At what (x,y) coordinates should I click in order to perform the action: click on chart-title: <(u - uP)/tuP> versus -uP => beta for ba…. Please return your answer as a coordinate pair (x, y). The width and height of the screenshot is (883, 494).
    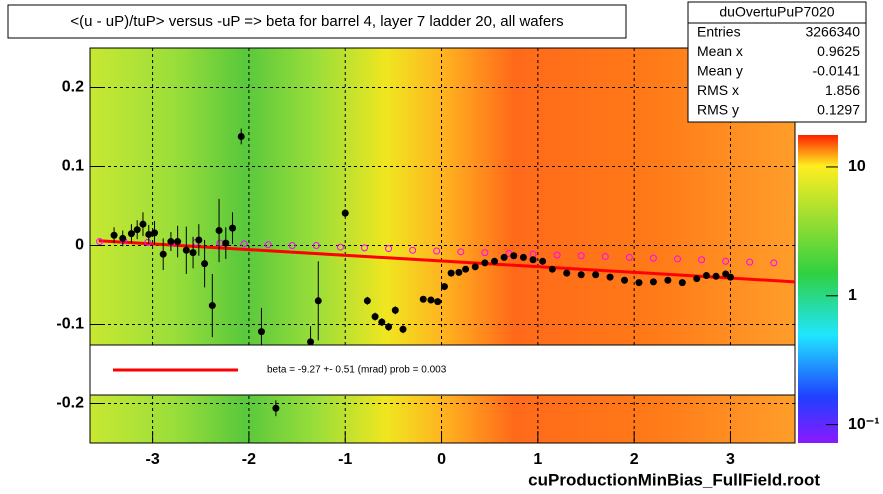
    Looking at the image, I should click on (316, 21).